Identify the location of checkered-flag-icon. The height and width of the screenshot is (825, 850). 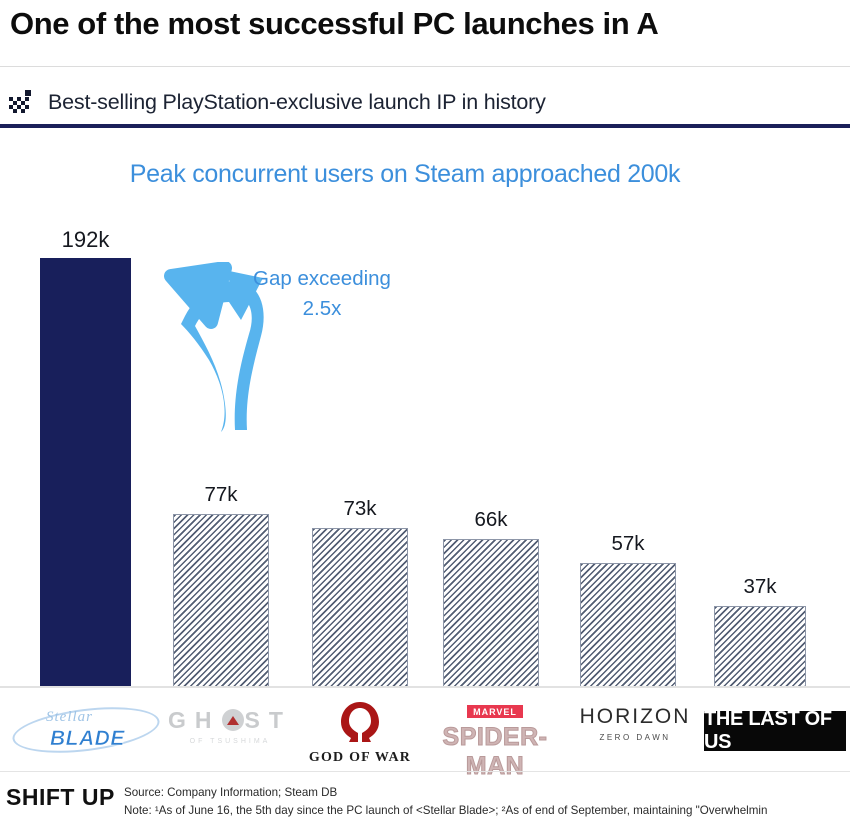
(20, 101).